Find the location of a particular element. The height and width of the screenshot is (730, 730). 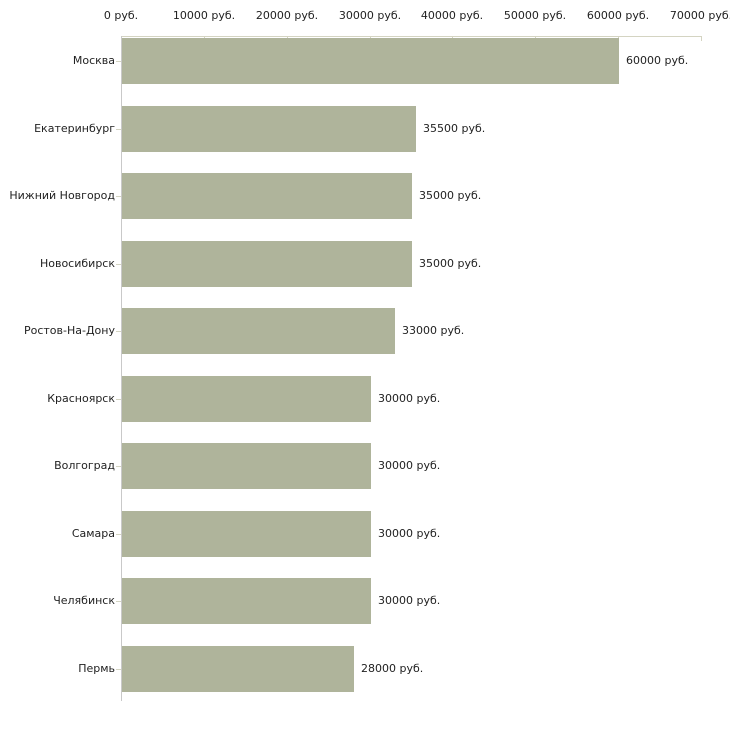

value-label: 60000 руб. is located at coordinates (657, 60).